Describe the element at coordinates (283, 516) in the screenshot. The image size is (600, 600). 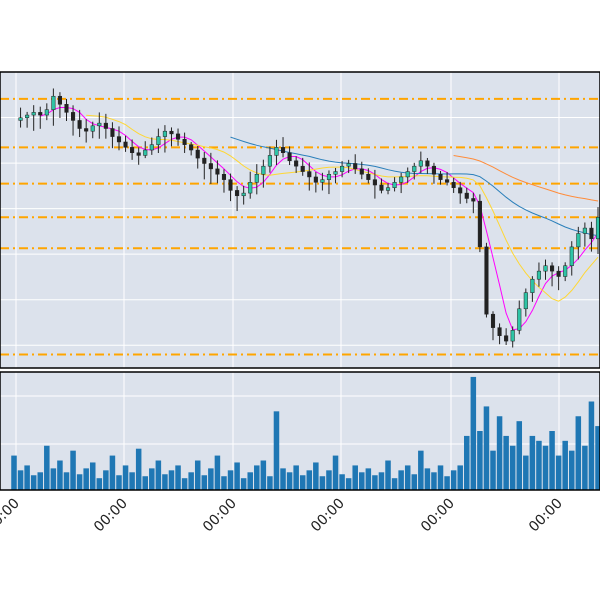
I see `x-axis-tick-labels: 00:00 00:00 00:00 00:00 00:00 00:00` at that location.